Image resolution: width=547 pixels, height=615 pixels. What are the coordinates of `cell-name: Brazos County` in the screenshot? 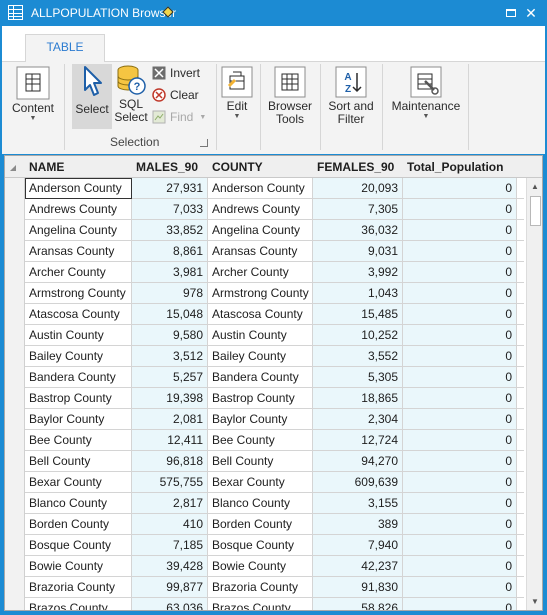 It's located at (78, 604).